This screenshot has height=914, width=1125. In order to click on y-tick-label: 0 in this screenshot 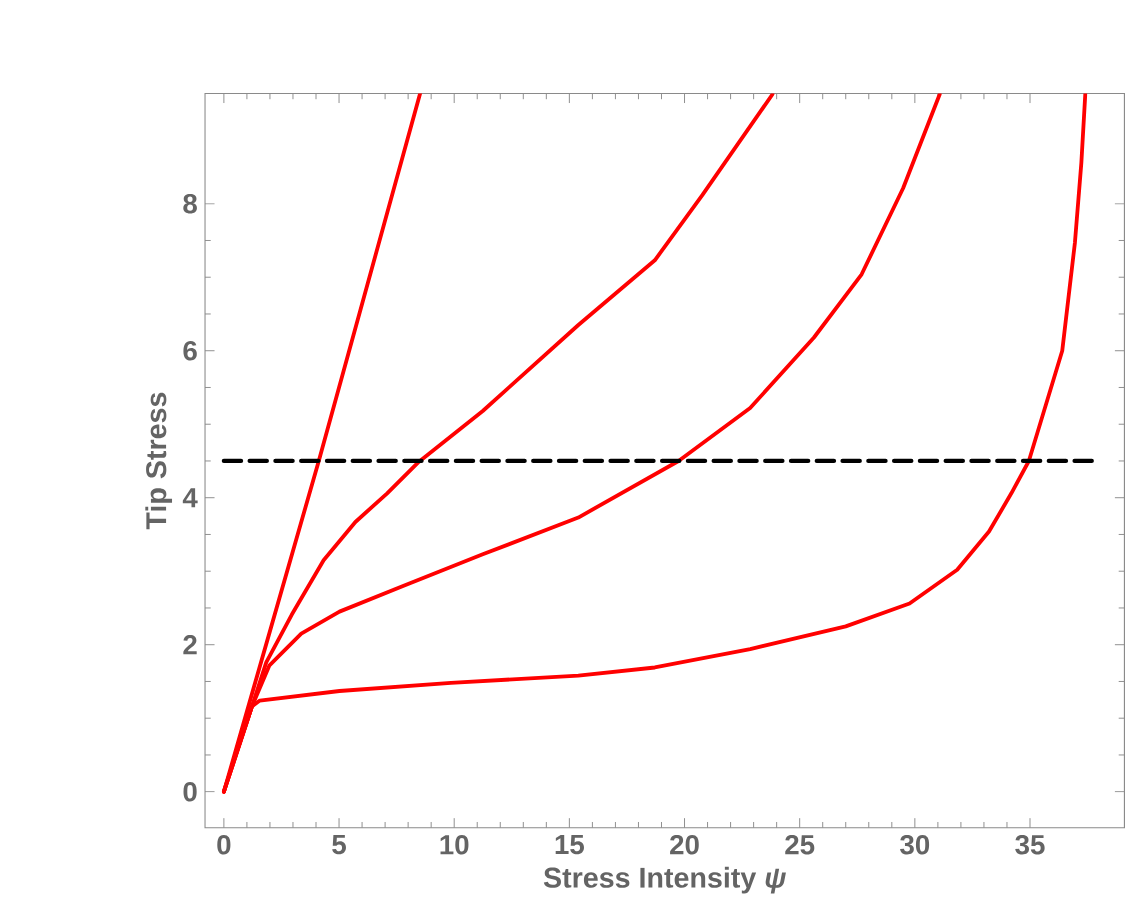, I will do `click(190, 792)`.